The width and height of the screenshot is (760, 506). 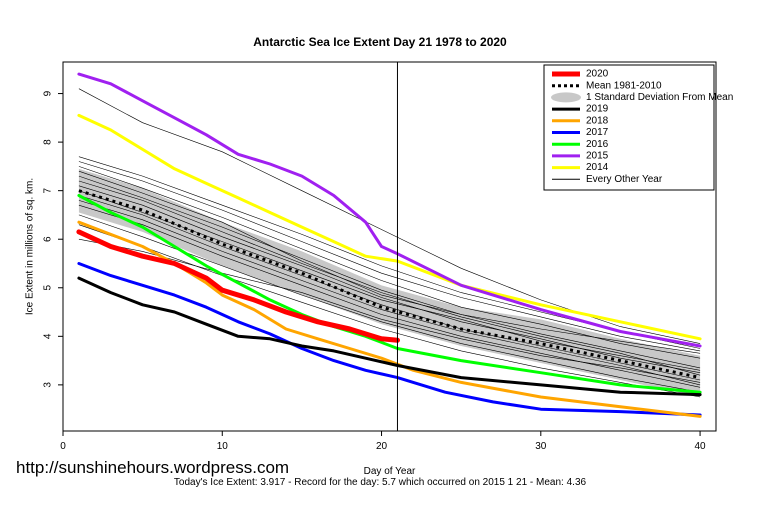 I want to click on legend-label-1: Mean 1981-2010, so click(x=624, y=85).